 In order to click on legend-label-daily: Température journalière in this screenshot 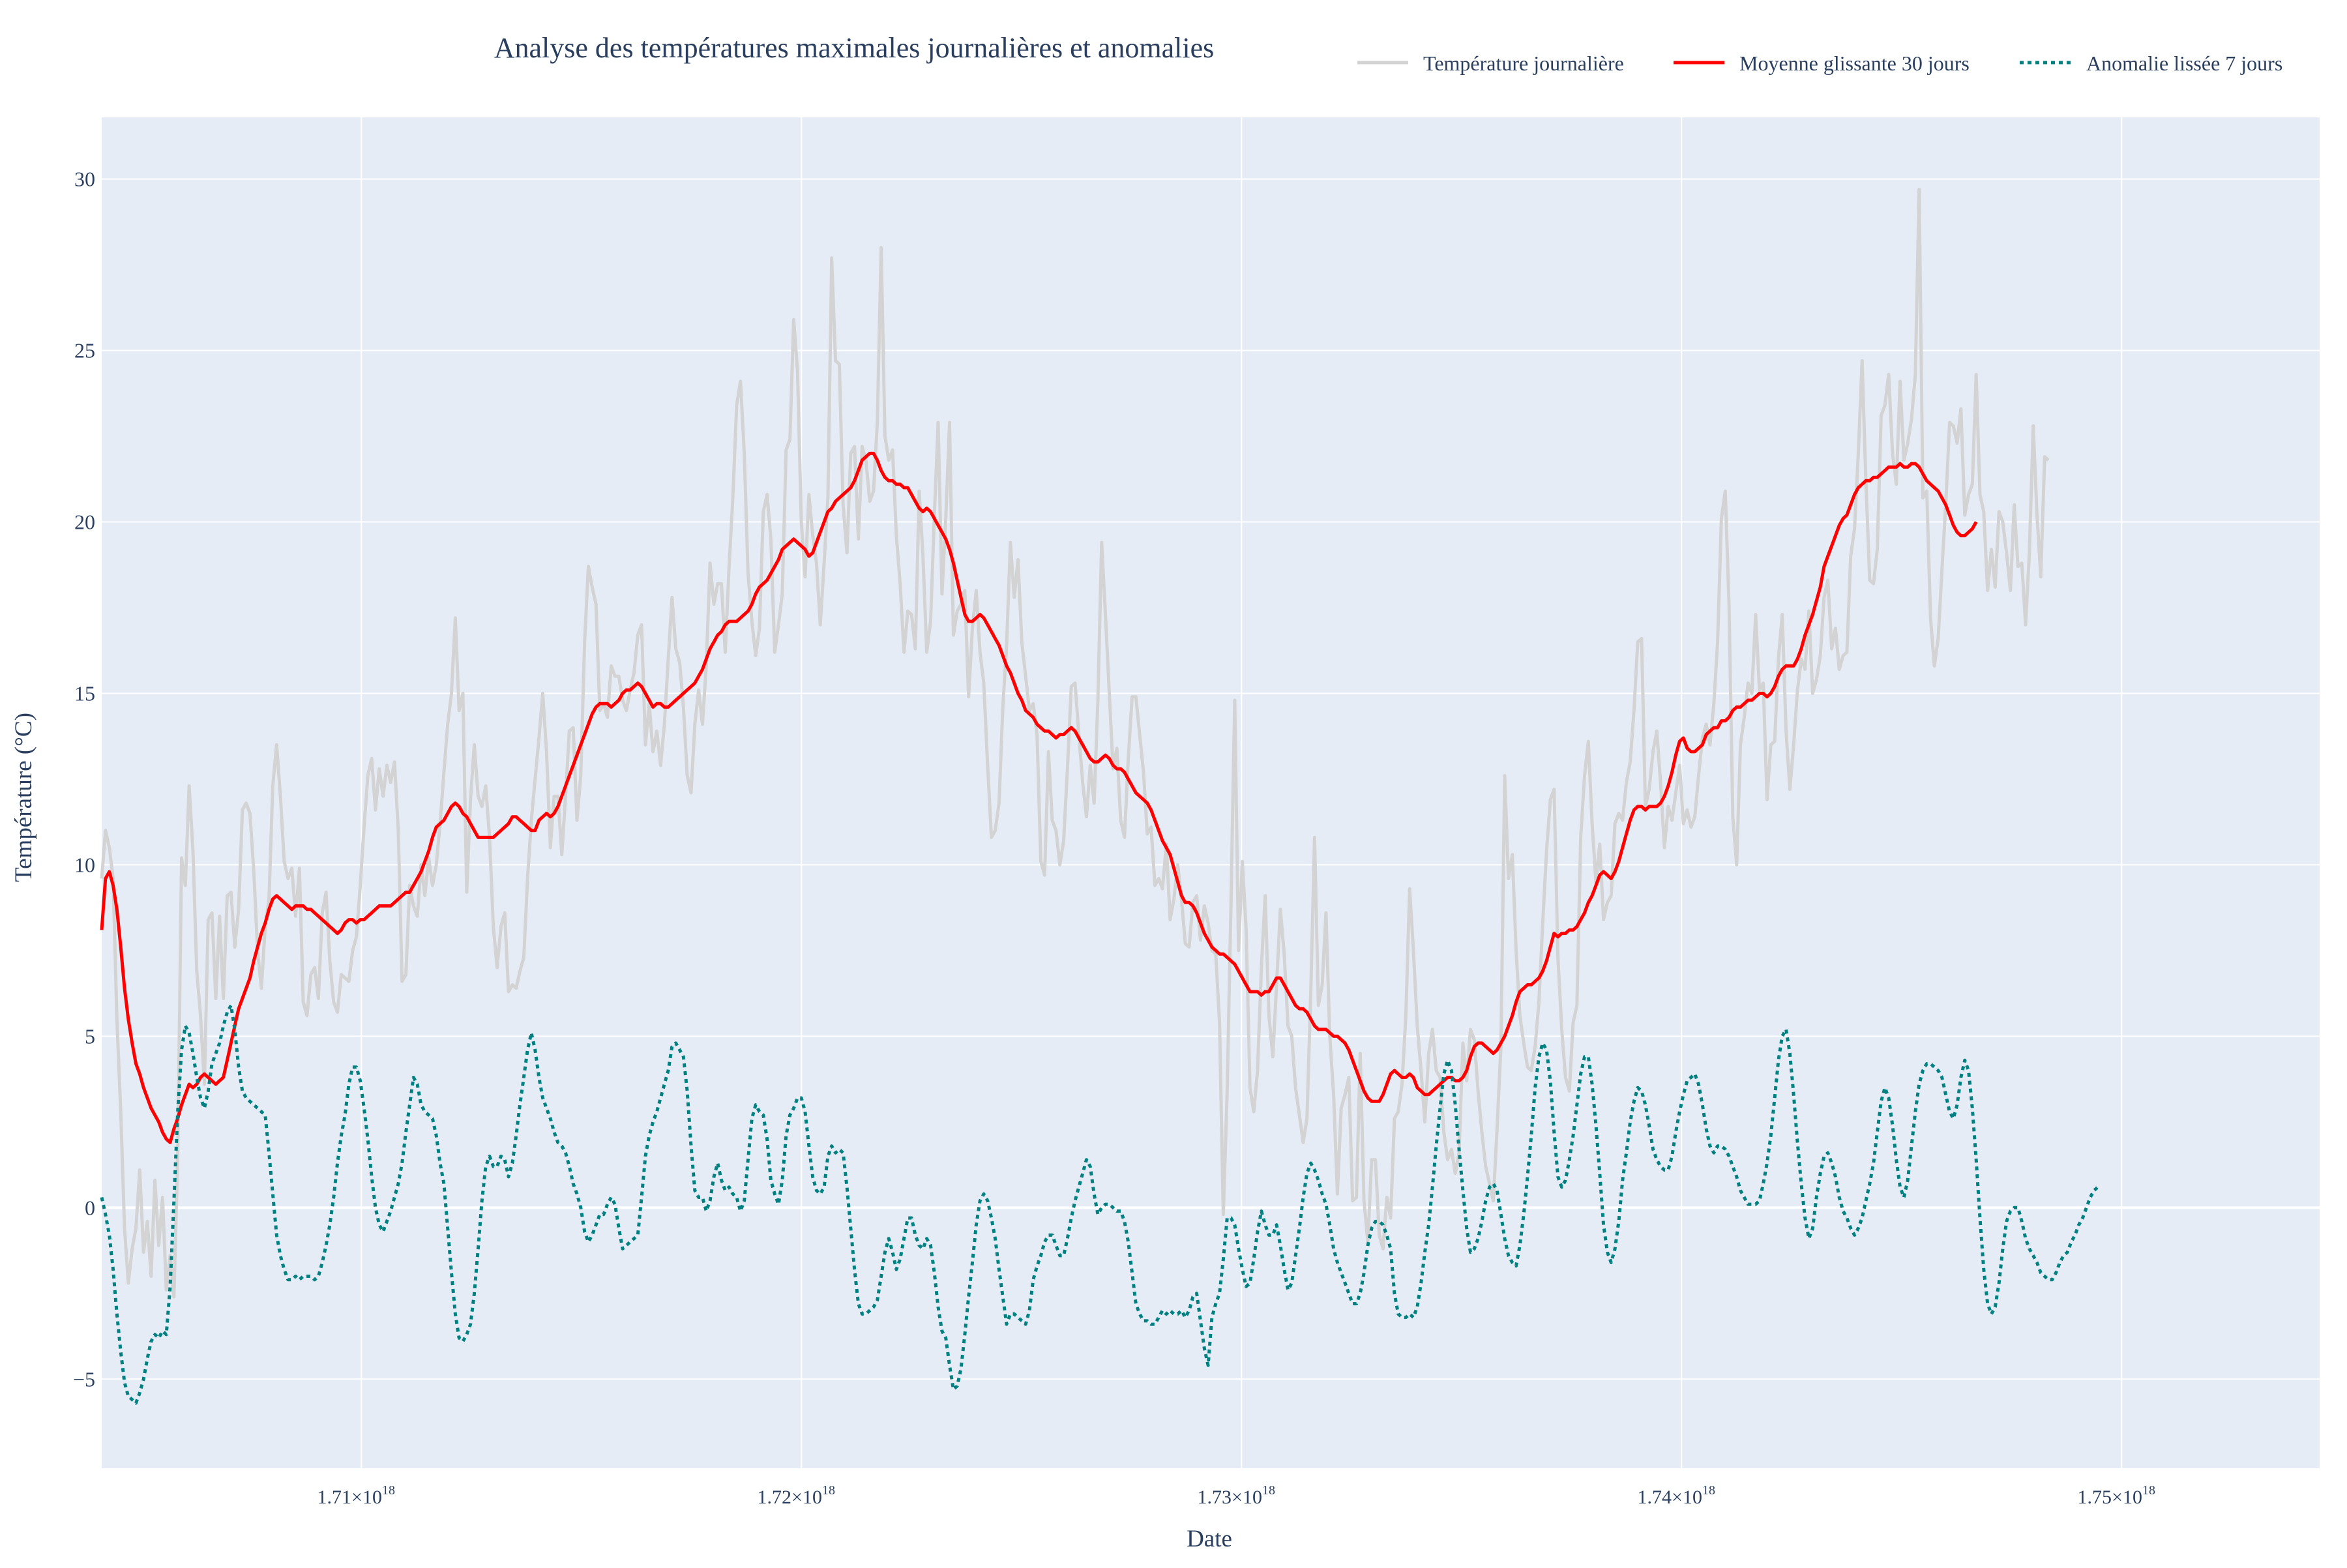, I will do `click(1524, 64)`.